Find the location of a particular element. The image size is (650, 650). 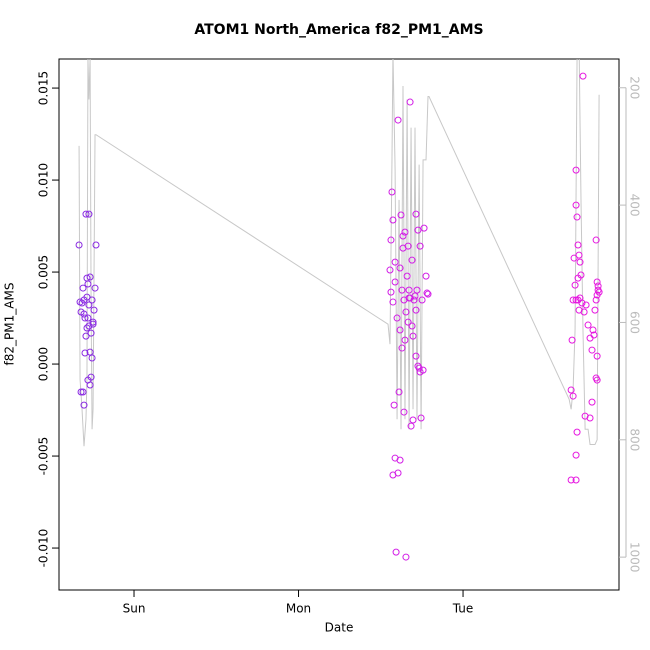

x-tick-label: Mon is located at coordinates (298, 609).